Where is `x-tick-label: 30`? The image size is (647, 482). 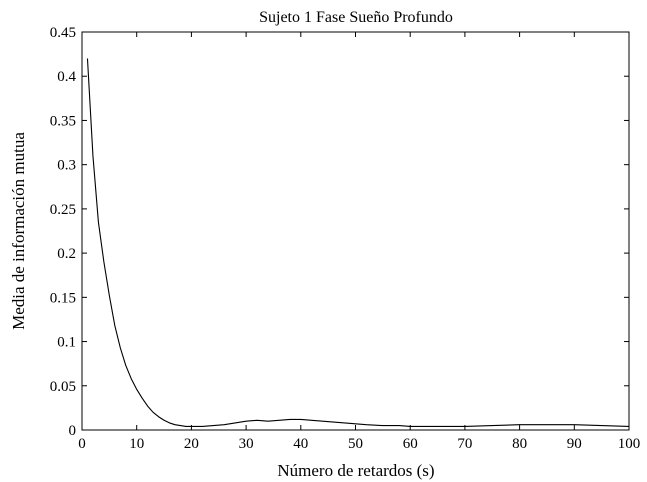
x-tick-label: 30 is located at coordinates (246, 444).